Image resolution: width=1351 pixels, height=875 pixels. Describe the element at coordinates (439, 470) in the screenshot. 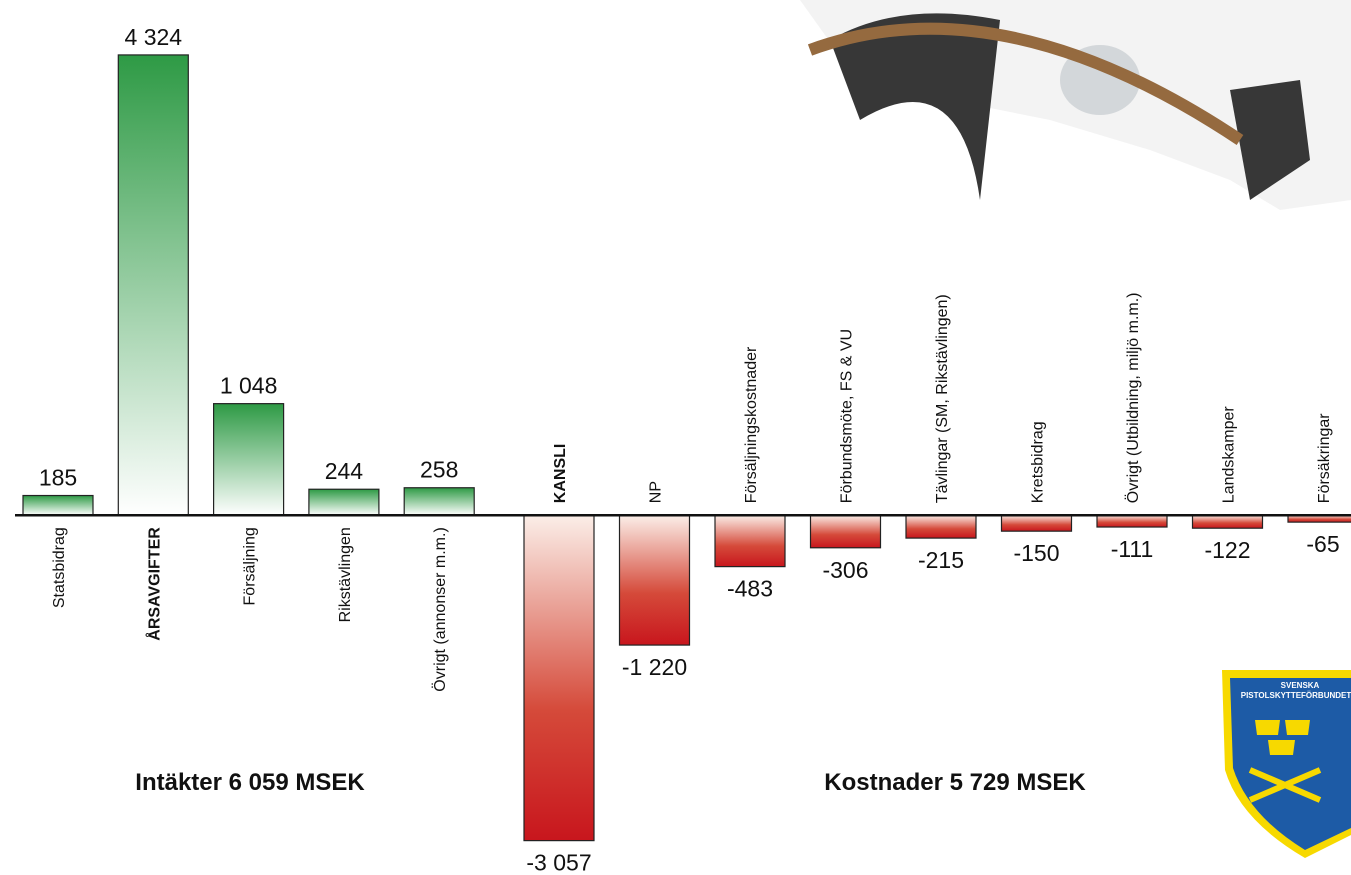

I see `value-label: 258` at that location.